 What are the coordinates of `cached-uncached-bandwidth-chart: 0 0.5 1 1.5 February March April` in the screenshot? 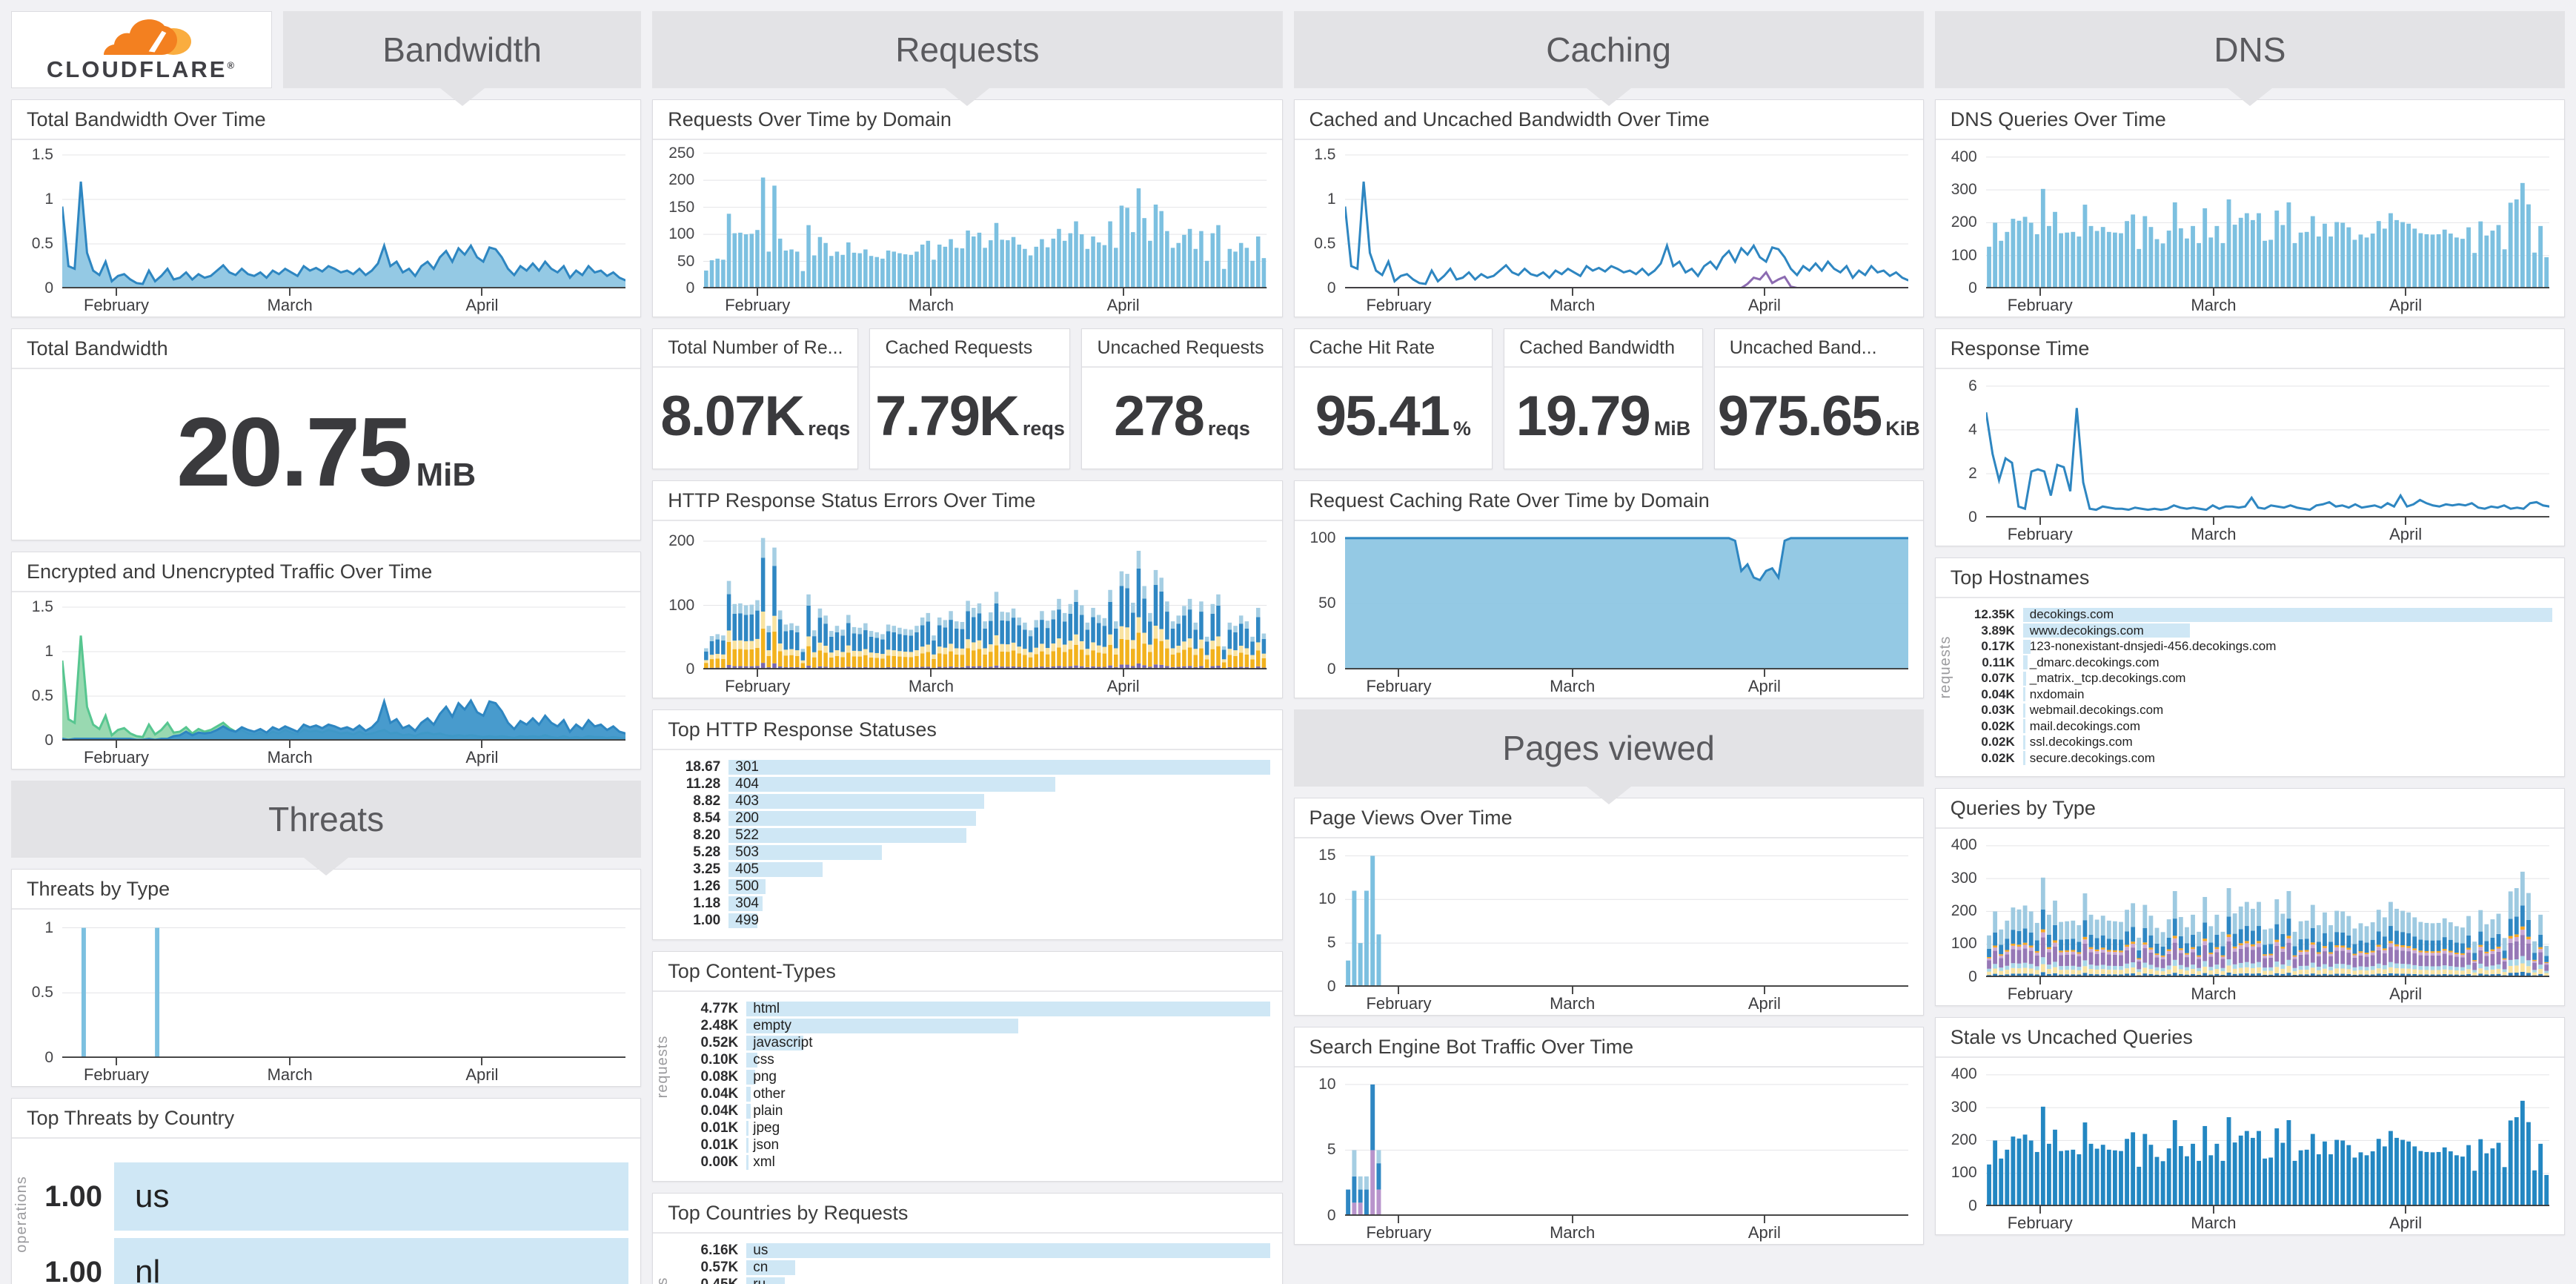 It's located at (1609, 228).